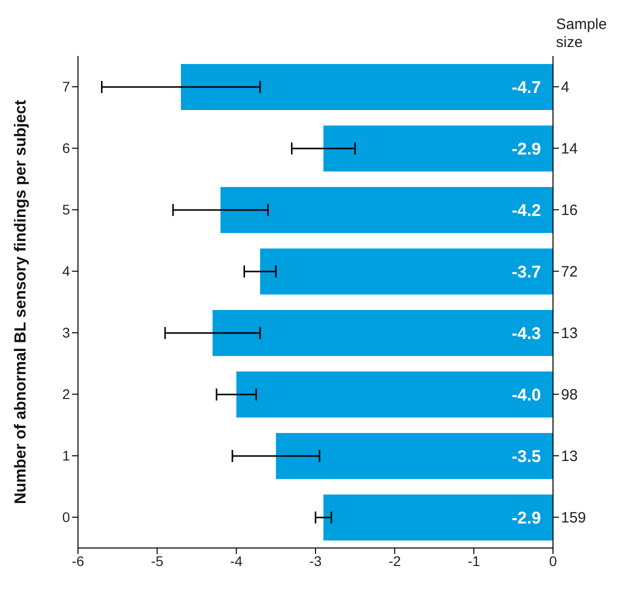 The width and height of the screenshot is (622, 590). Describe the element at coordinates (553, 560) in the screenshot. I see `x-tick-label: 0` at that location.